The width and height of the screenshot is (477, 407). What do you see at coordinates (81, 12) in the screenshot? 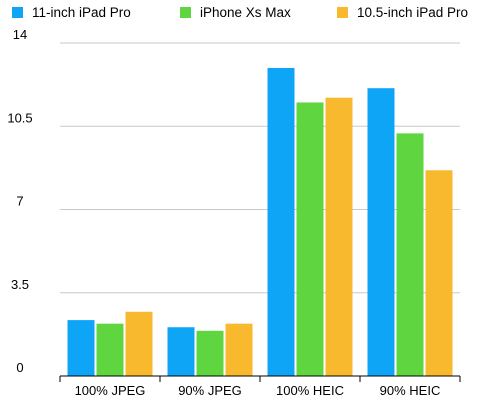
I see `legend-label-11-inch-ipad-pro: 11-inch iPad Pro` at bounding box center [81, 12].